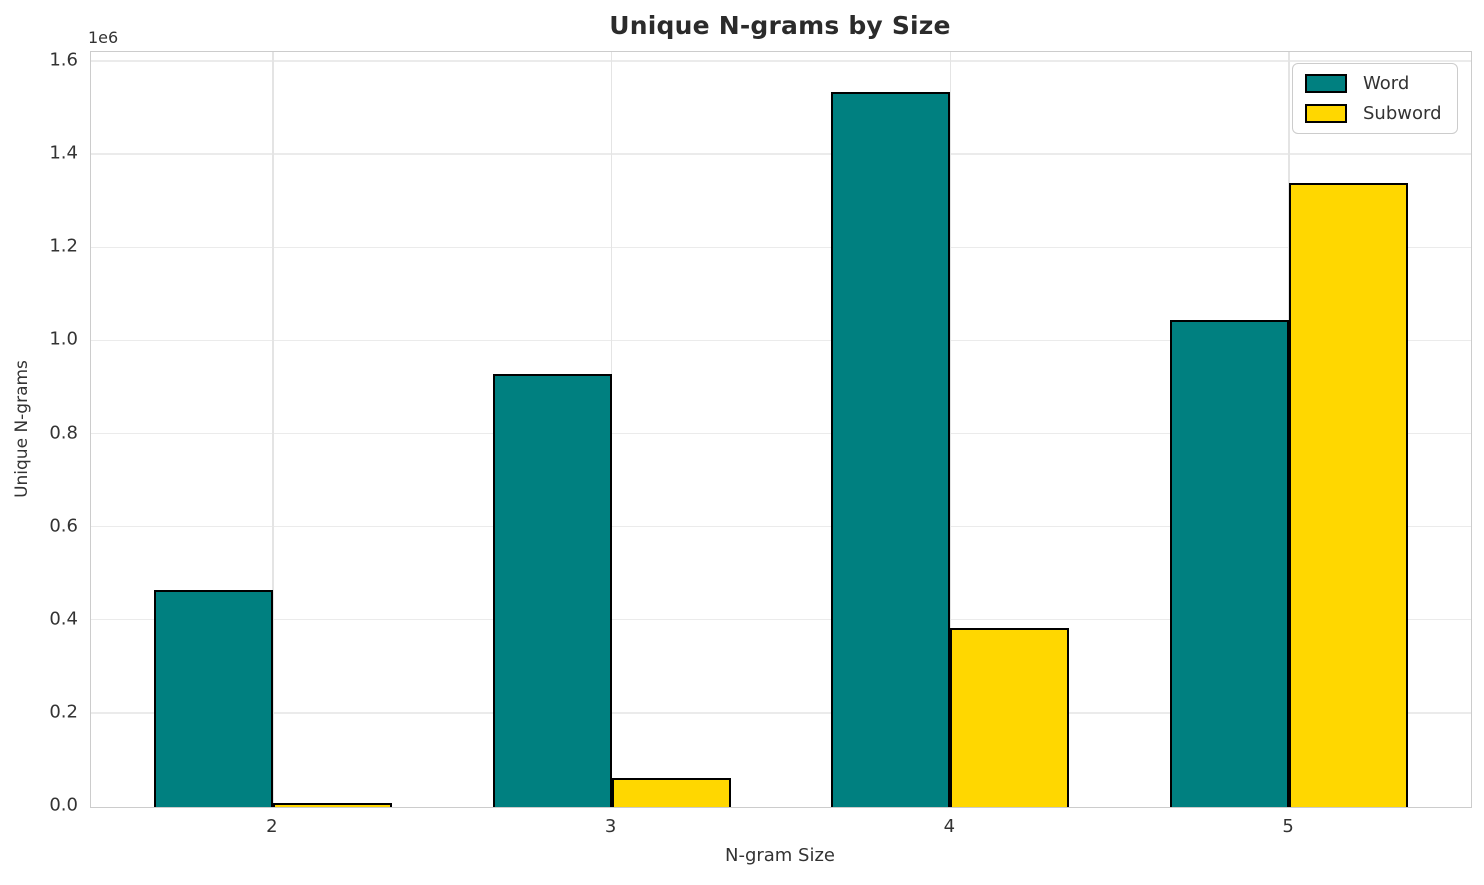 The width and height of the screenshot is (1484, 885). What do you see at coordinates (63, 153) in the screenshot?
I see `y-tick-1.4: 1.4` at bounding box center [63, 153].